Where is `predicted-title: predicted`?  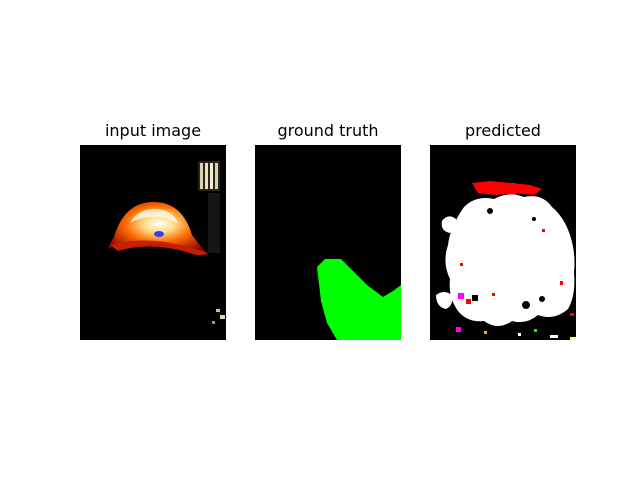 predicted-title: predicted is located at coordinates (503, 130).